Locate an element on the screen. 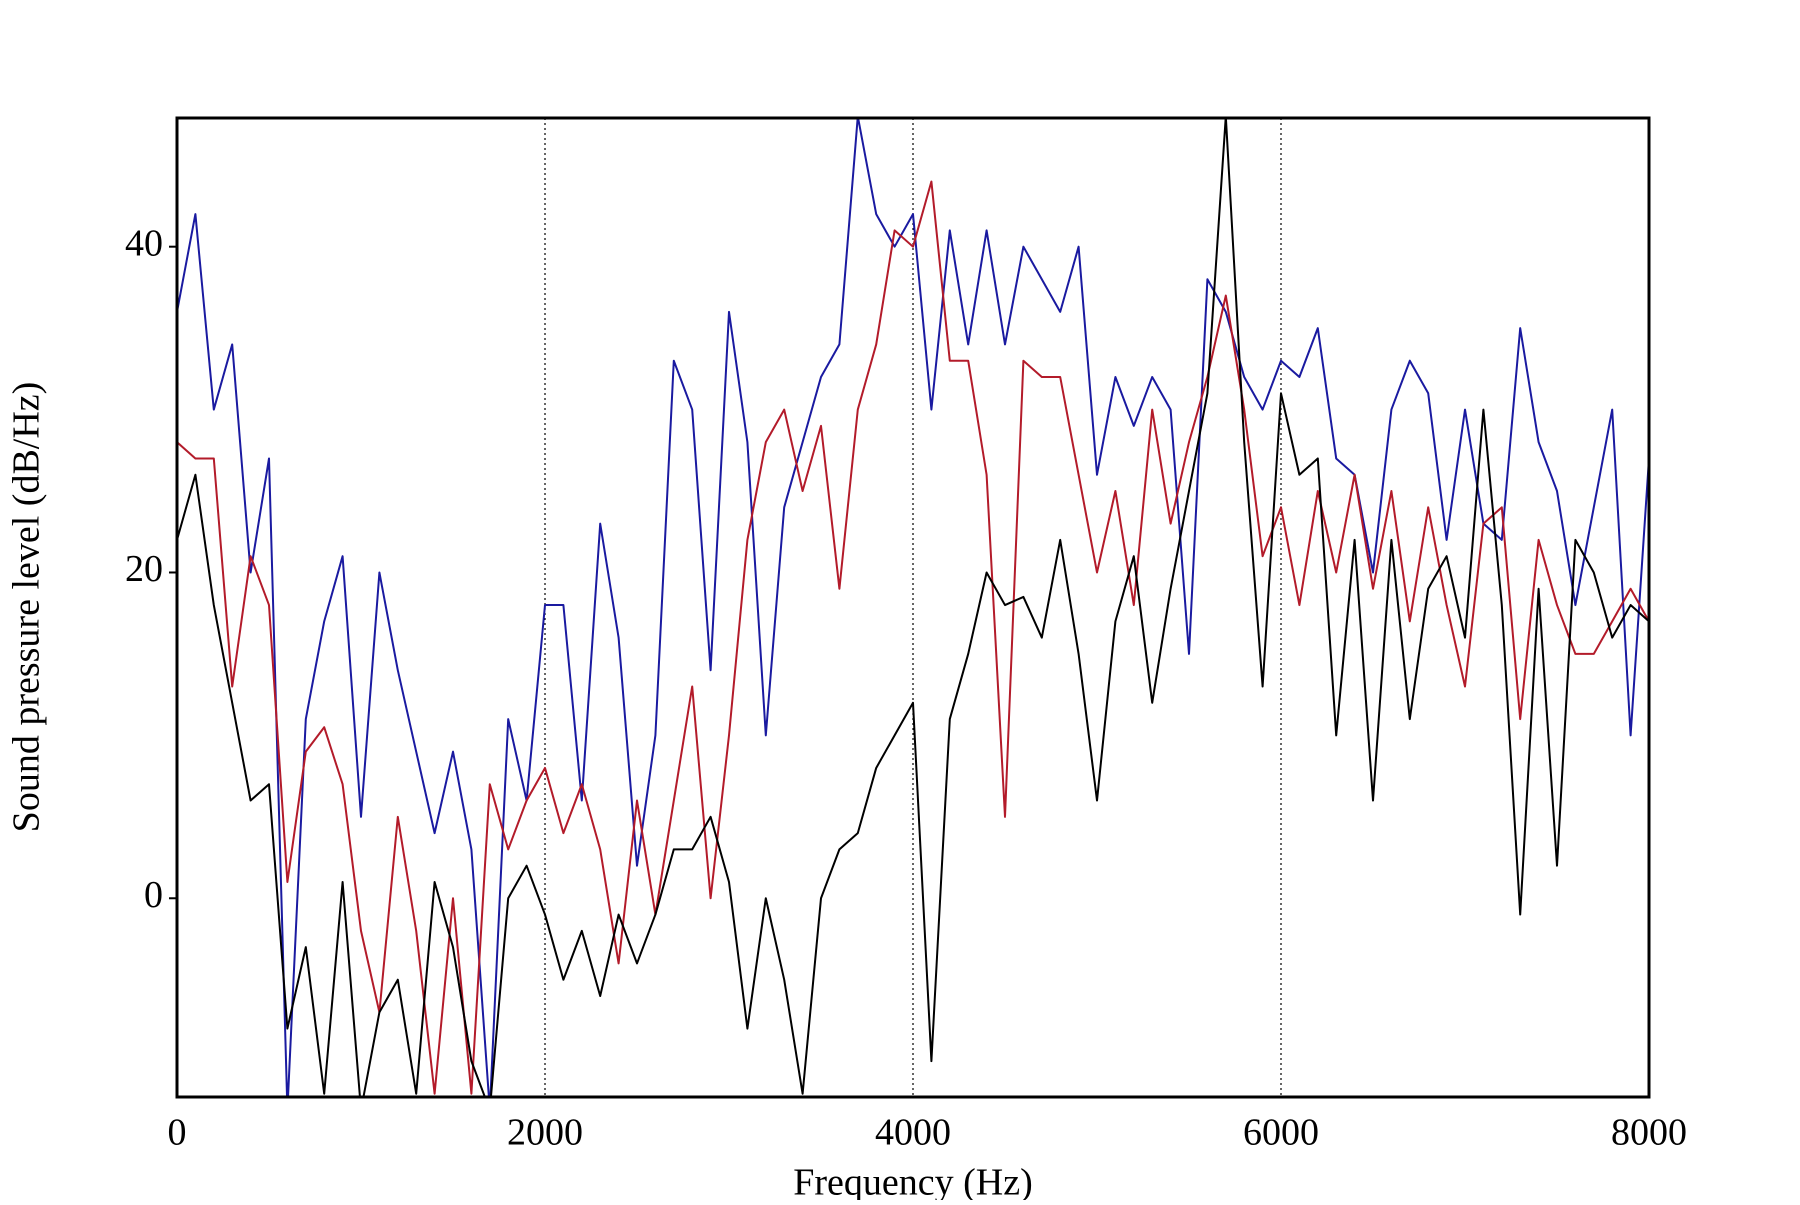 The height and width of the screenshot is (1205, 1800). y-tick-label: 0 is located at coordinates (153, 895).